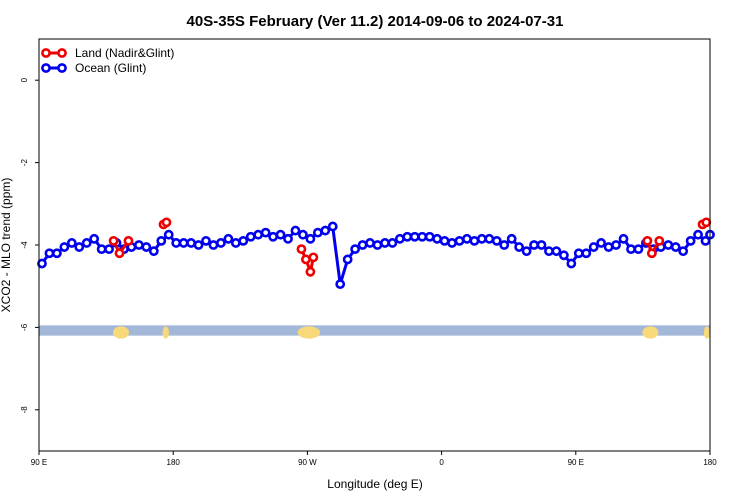 The width and height of the screenshot is (750, 500). What do you see at coordinates (24, 162) in the screenshot?
I see `y-tick-label: -2` at bounding box center [24, 162].